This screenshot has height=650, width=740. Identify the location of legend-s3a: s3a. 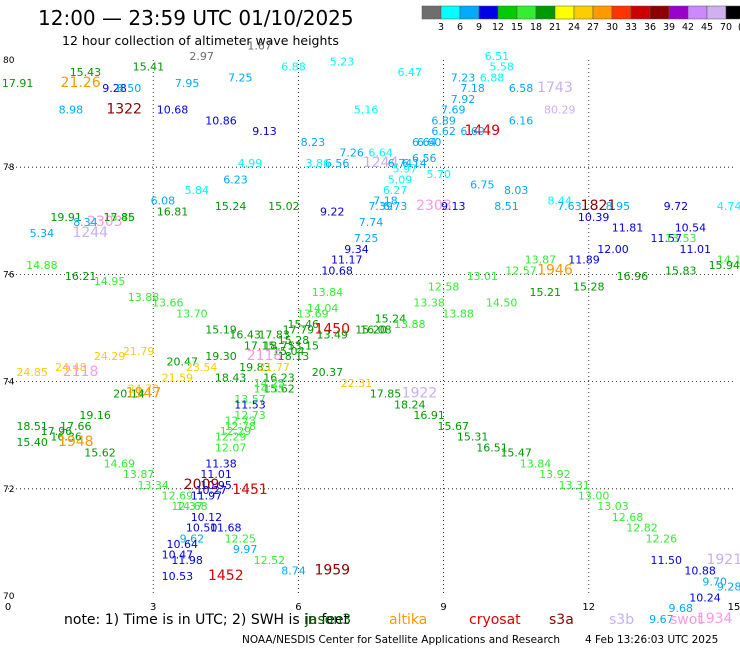
(561, 620).